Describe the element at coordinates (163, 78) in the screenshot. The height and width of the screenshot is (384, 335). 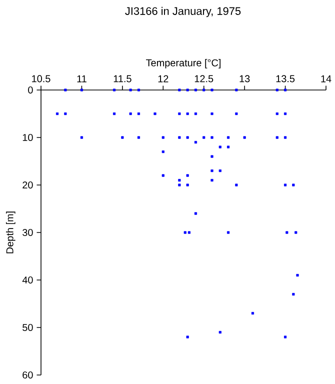
I see `x-tick-label: 12` at that location.